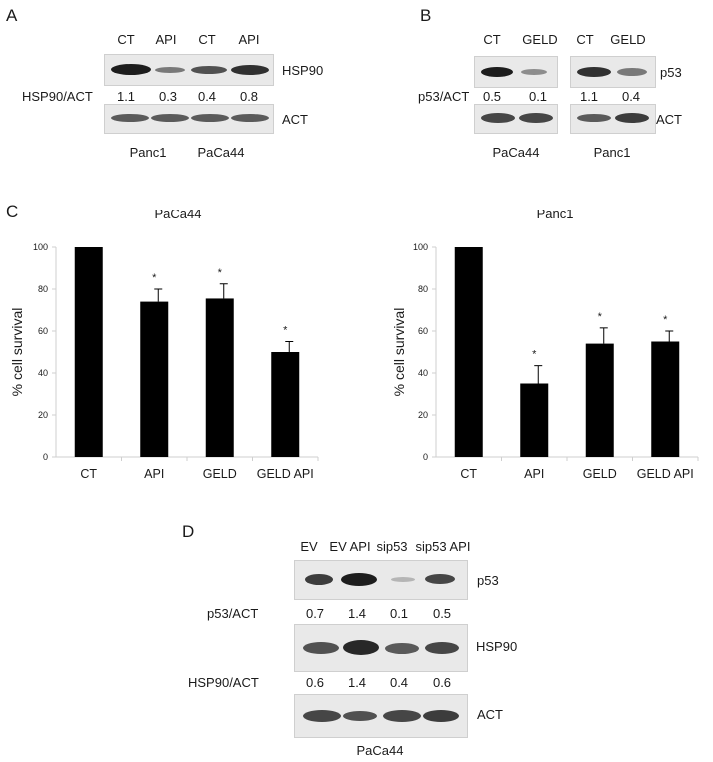 This screenshot has height=762, width=713. What do you see at coordinates (490, 714) in the screenshot?
I see `panel-d-act-label: ACT` at bounding box center [490, 714].